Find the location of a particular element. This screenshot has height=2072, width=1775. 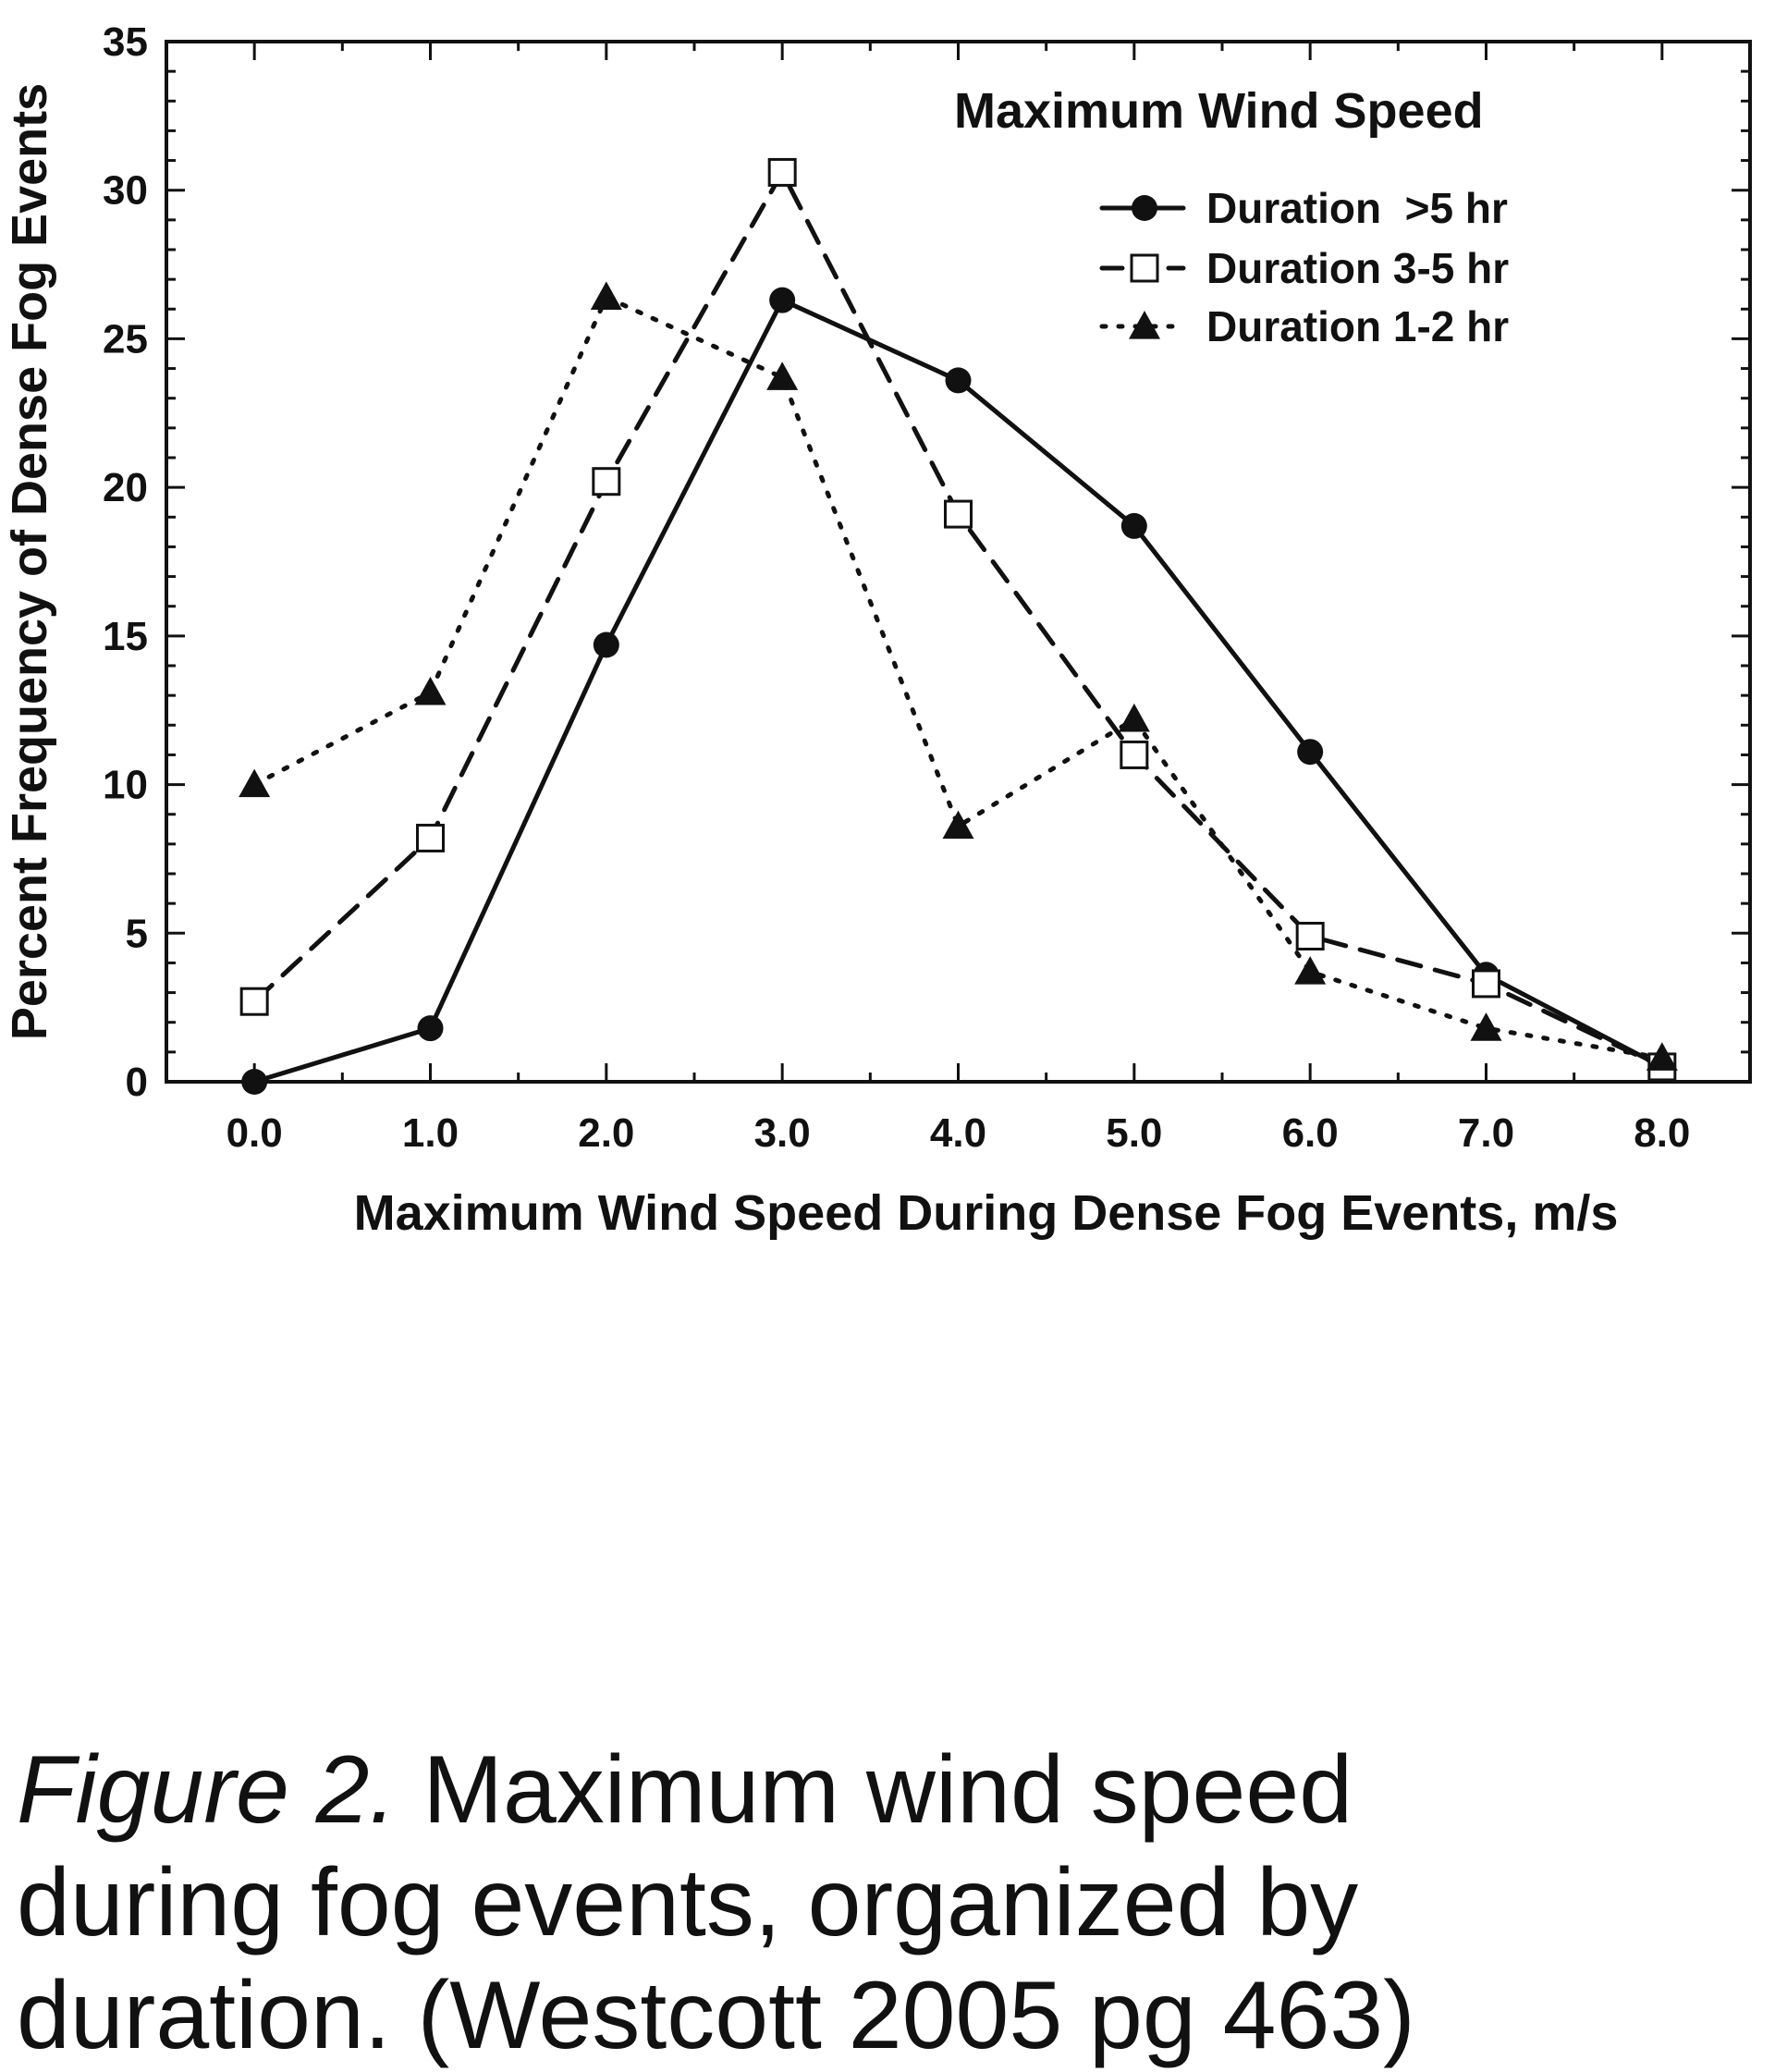

y-tick-label: 5 is located at coordinates (137, 933).